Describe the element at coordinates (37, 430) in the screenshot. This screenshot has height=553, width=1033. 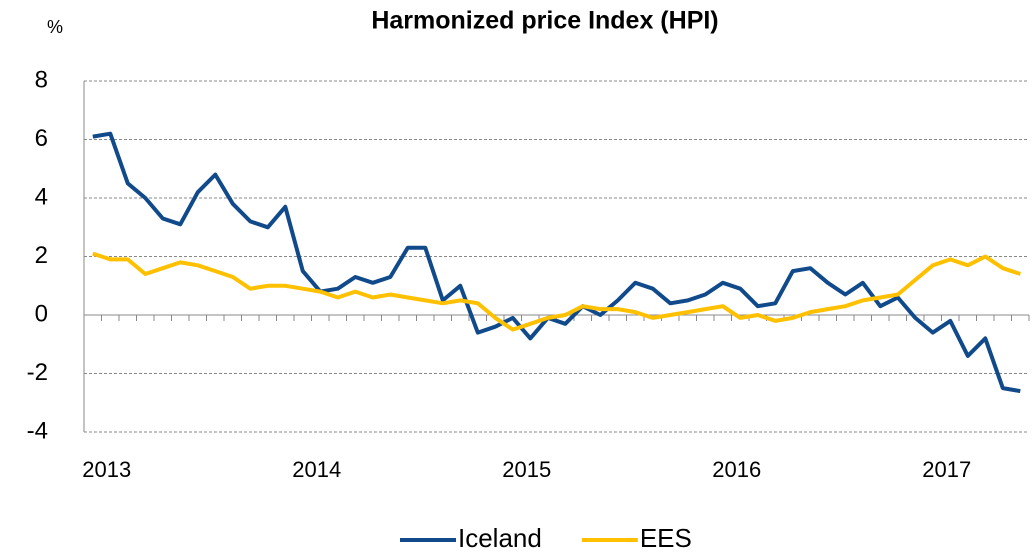
I see `y-tick-label: -4` at that location.